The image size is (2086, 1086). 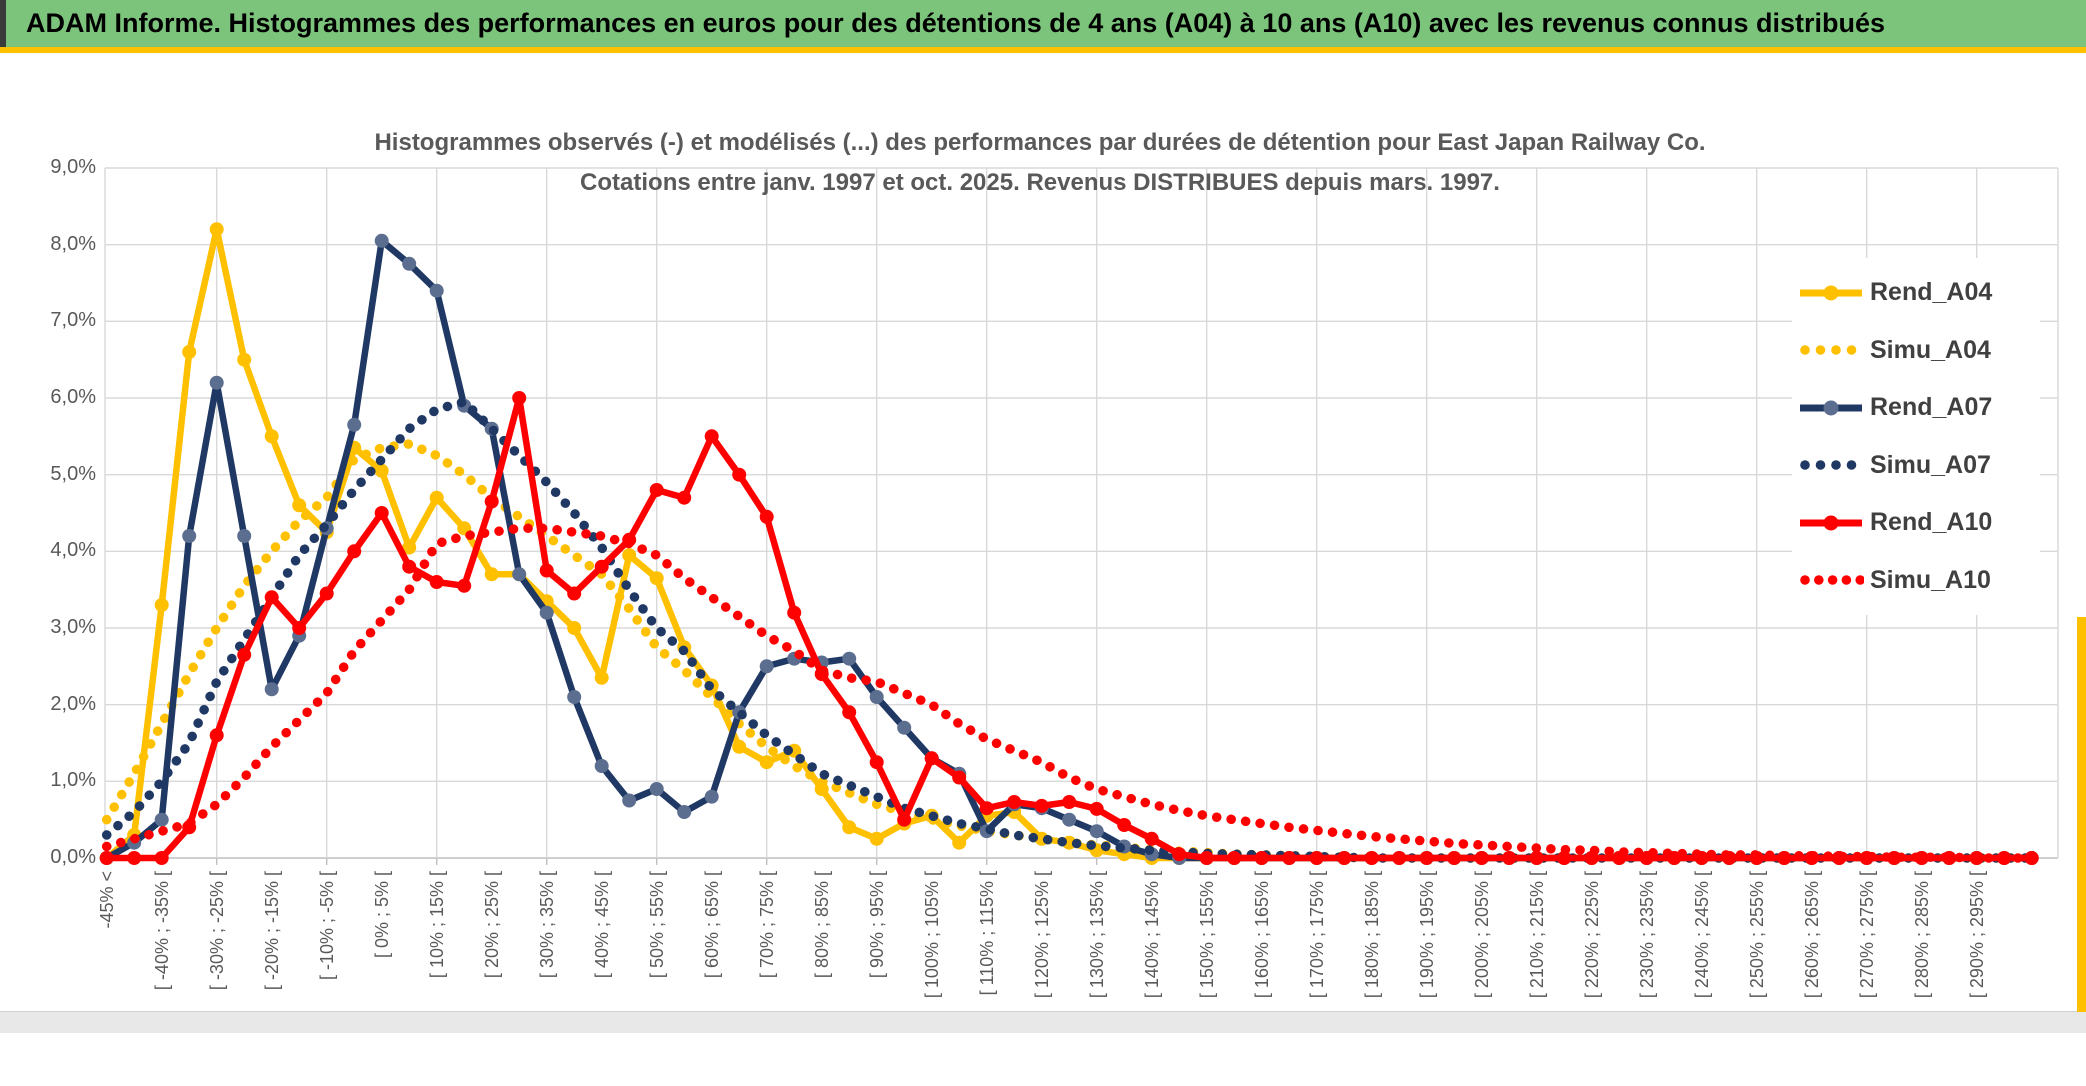 I want to click on x-tick-label: [ 10% ; 15% [, so click(x=436, y=925).